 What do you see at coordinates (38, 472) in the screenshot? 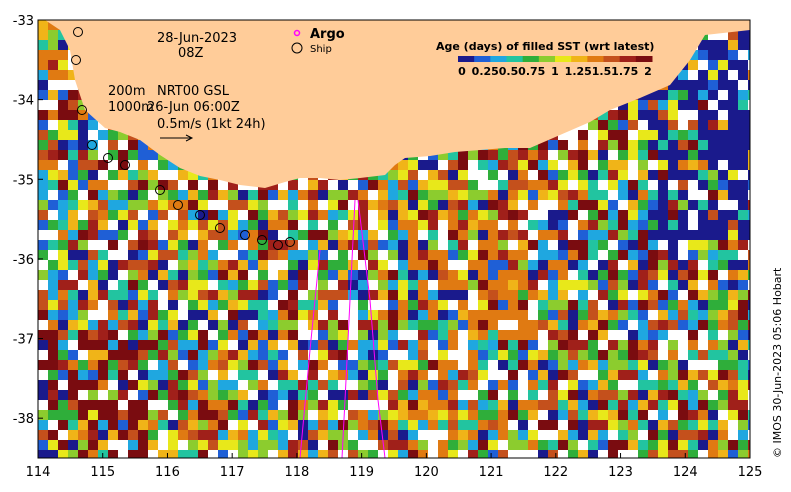
I see `x-tick-label: 114` at bounding box center [38, 472].